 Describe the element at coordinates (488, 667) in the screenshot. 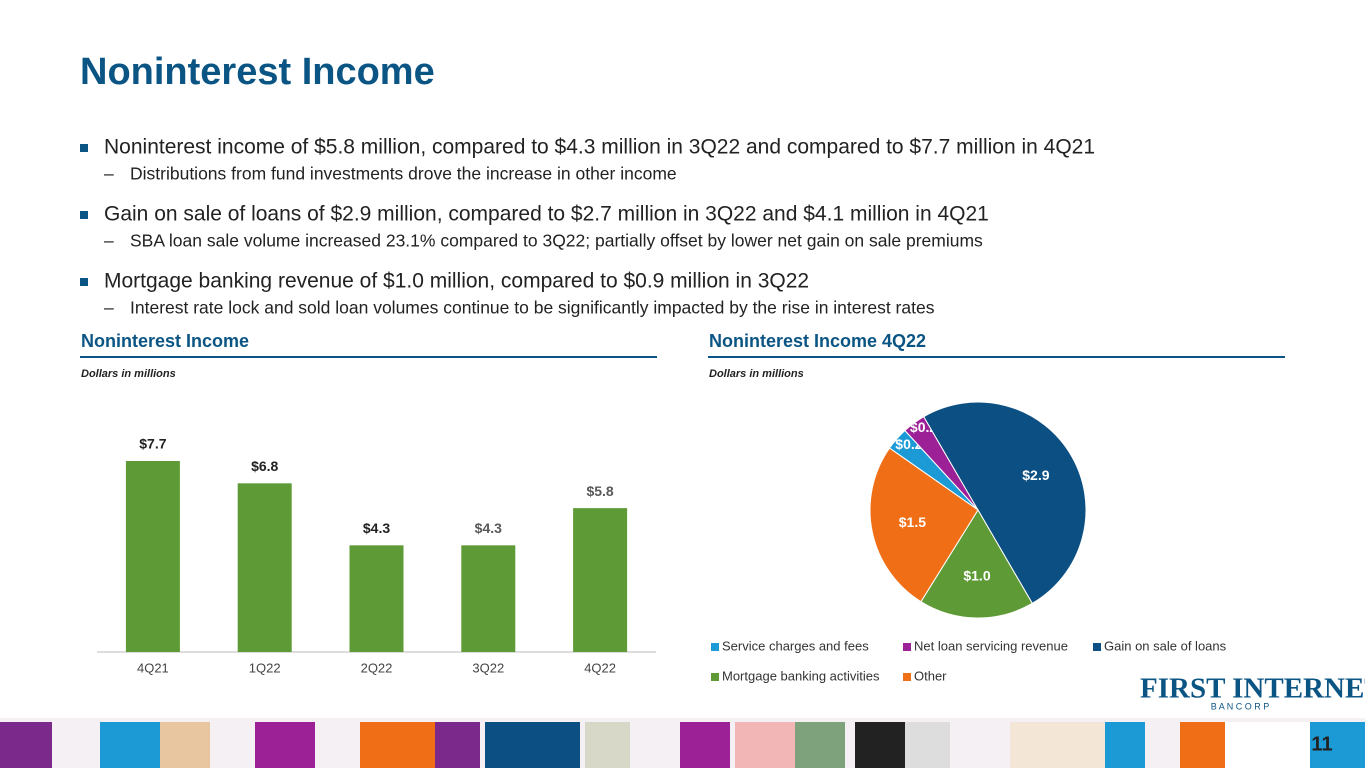

I see `x-tick-label: 3Q22` at that location.